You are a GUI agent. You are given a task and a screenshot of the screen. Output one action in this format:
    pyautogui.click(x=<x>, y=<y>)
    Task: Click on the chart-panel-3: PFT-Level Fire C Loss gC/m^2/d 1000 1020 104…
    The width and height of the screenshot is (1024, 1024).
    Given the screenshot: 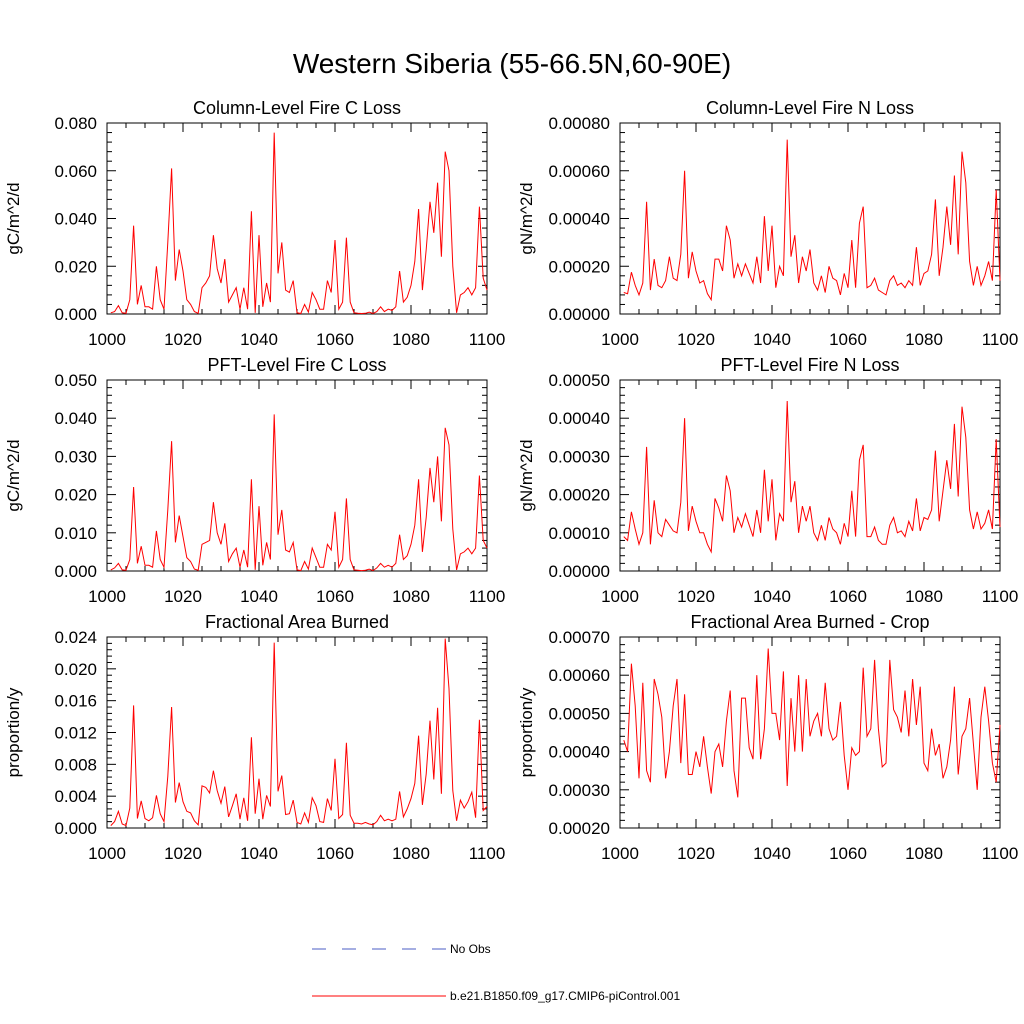 What is the action you would take?
    pyautogui.click(x=254, y=480)
    